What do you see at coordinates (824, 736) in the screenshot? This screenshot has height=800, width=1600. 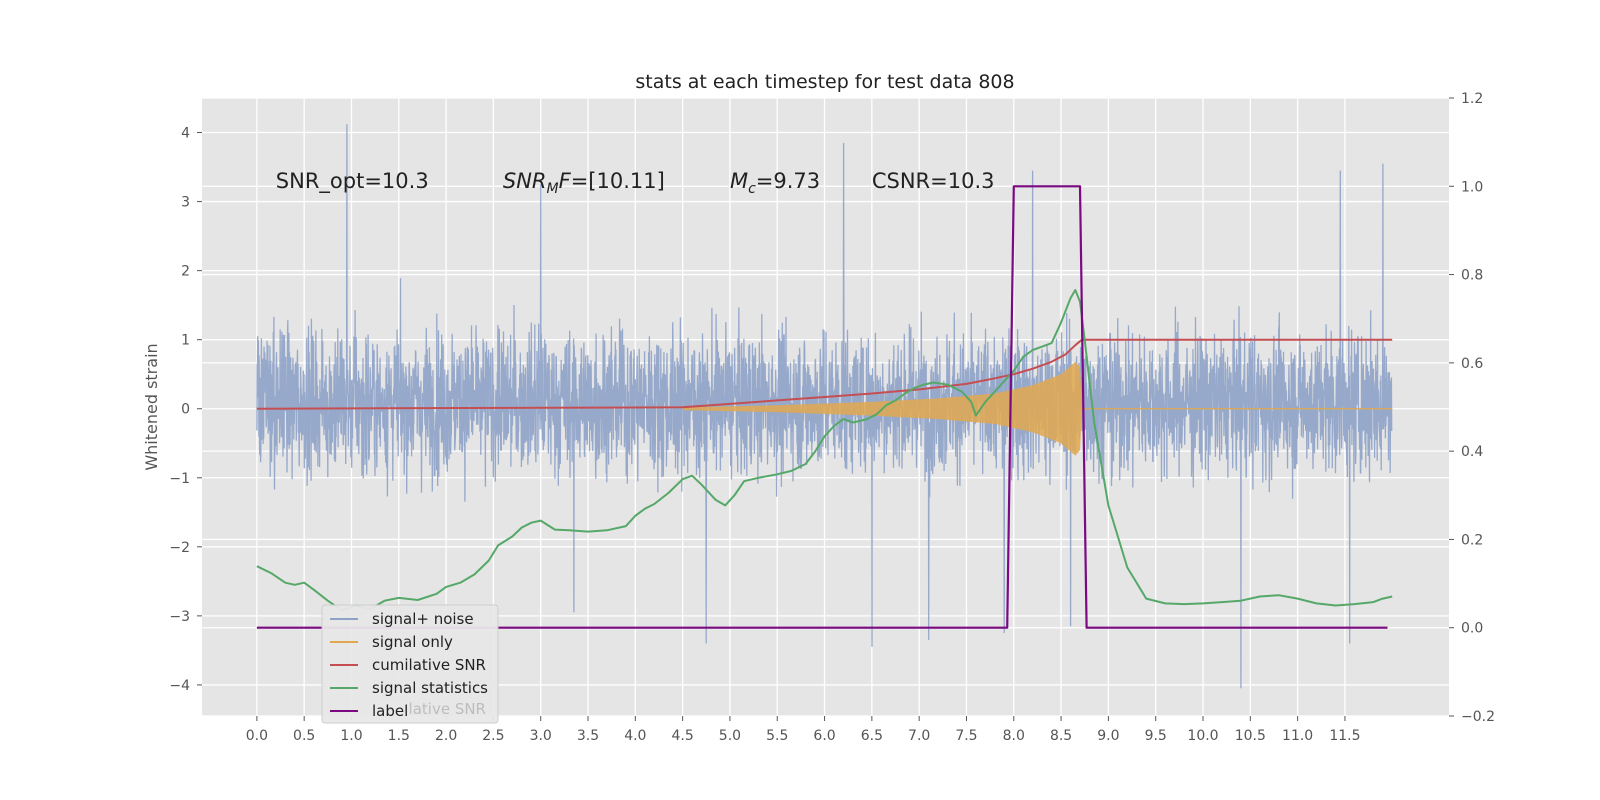 I see `x-tick-label: 6.0` at bounding box center [824, 736].